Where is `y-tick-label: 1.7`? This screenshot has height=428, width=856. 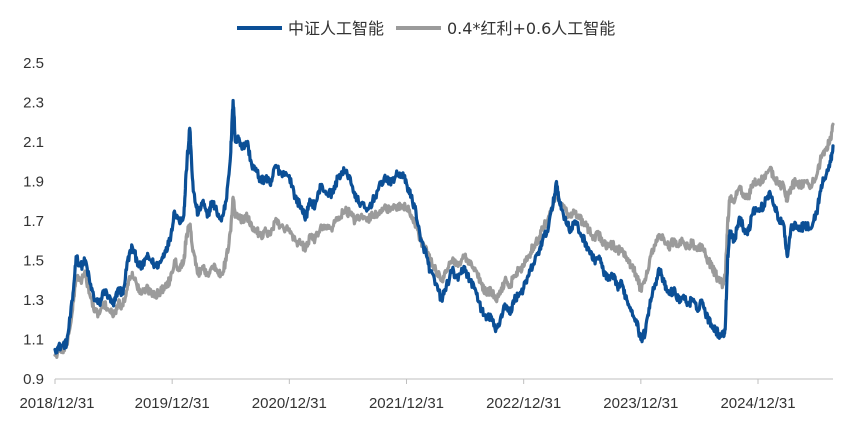
y-tick-label: 1.7 is located at coordinates (33, 221).